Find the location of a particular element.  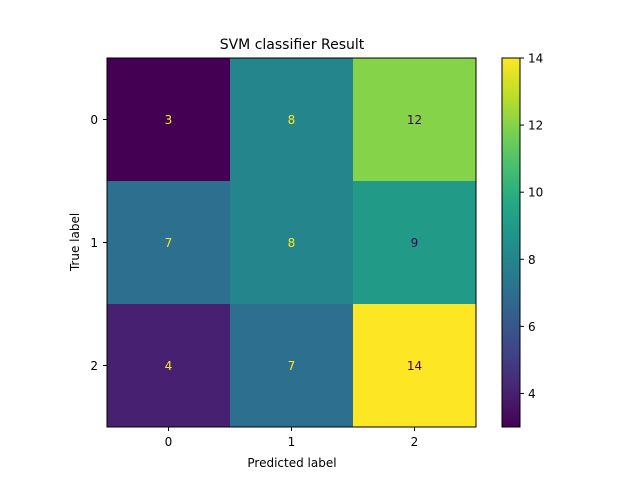

colorbar-tick-label: 4 is located at coordinates (532, 394).